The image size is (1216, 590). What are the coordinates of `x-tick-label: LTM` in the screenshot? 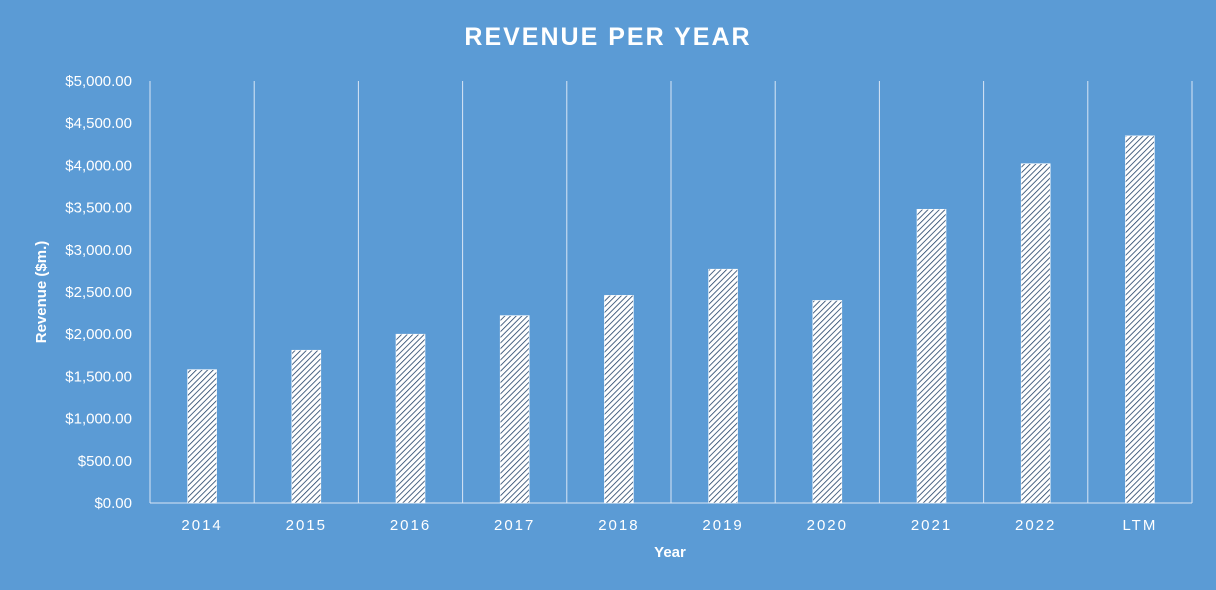 It's located at (1139, 525).